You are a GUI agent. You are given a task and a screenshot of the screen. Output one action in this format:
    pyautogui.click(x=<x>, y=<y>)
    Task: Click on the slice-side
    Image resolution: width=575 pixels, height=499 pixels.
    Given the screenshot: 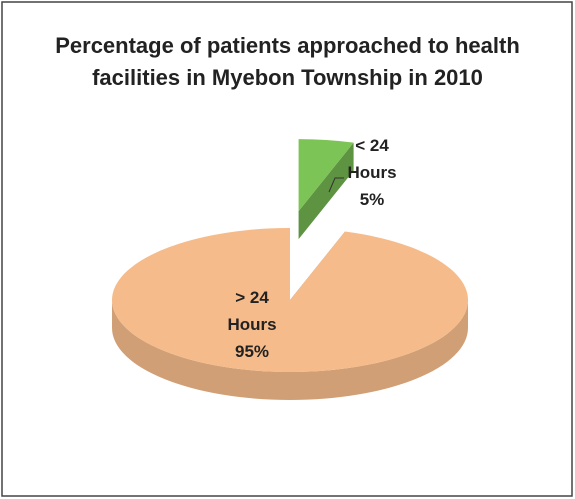 What is the action you would take?
    pyautogui.click(x=290, y=350)
    